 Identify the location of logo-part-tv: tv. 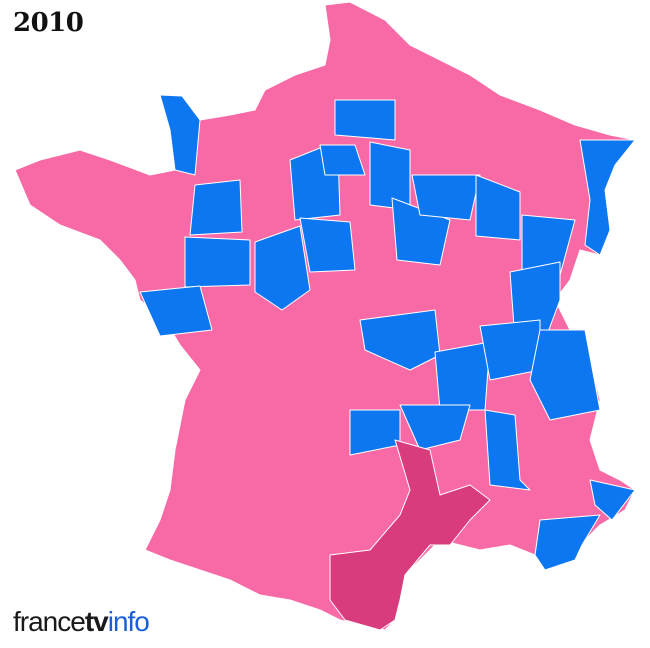
(96, 621).